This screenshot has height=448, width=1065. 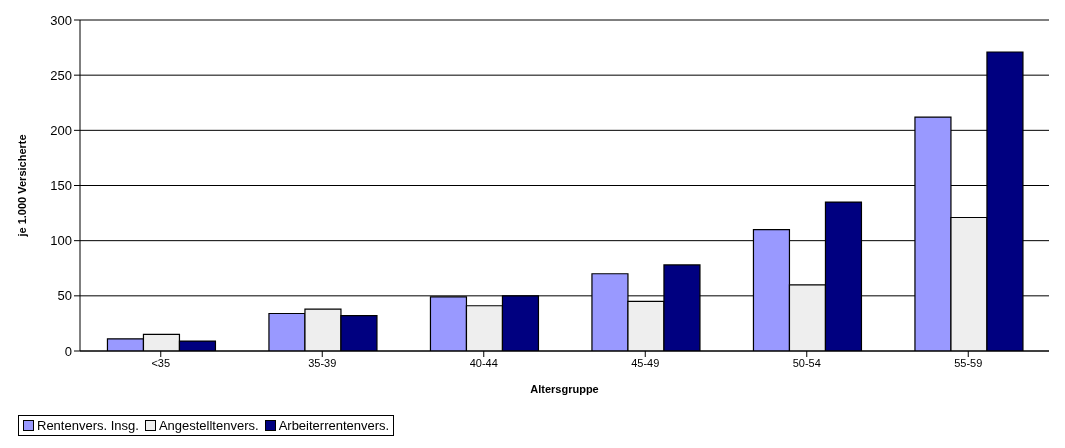 What do you see at coordinates (61, 75) in the screenshot?
I see `y-tick-label: 250` at bounding box center [61, 75].